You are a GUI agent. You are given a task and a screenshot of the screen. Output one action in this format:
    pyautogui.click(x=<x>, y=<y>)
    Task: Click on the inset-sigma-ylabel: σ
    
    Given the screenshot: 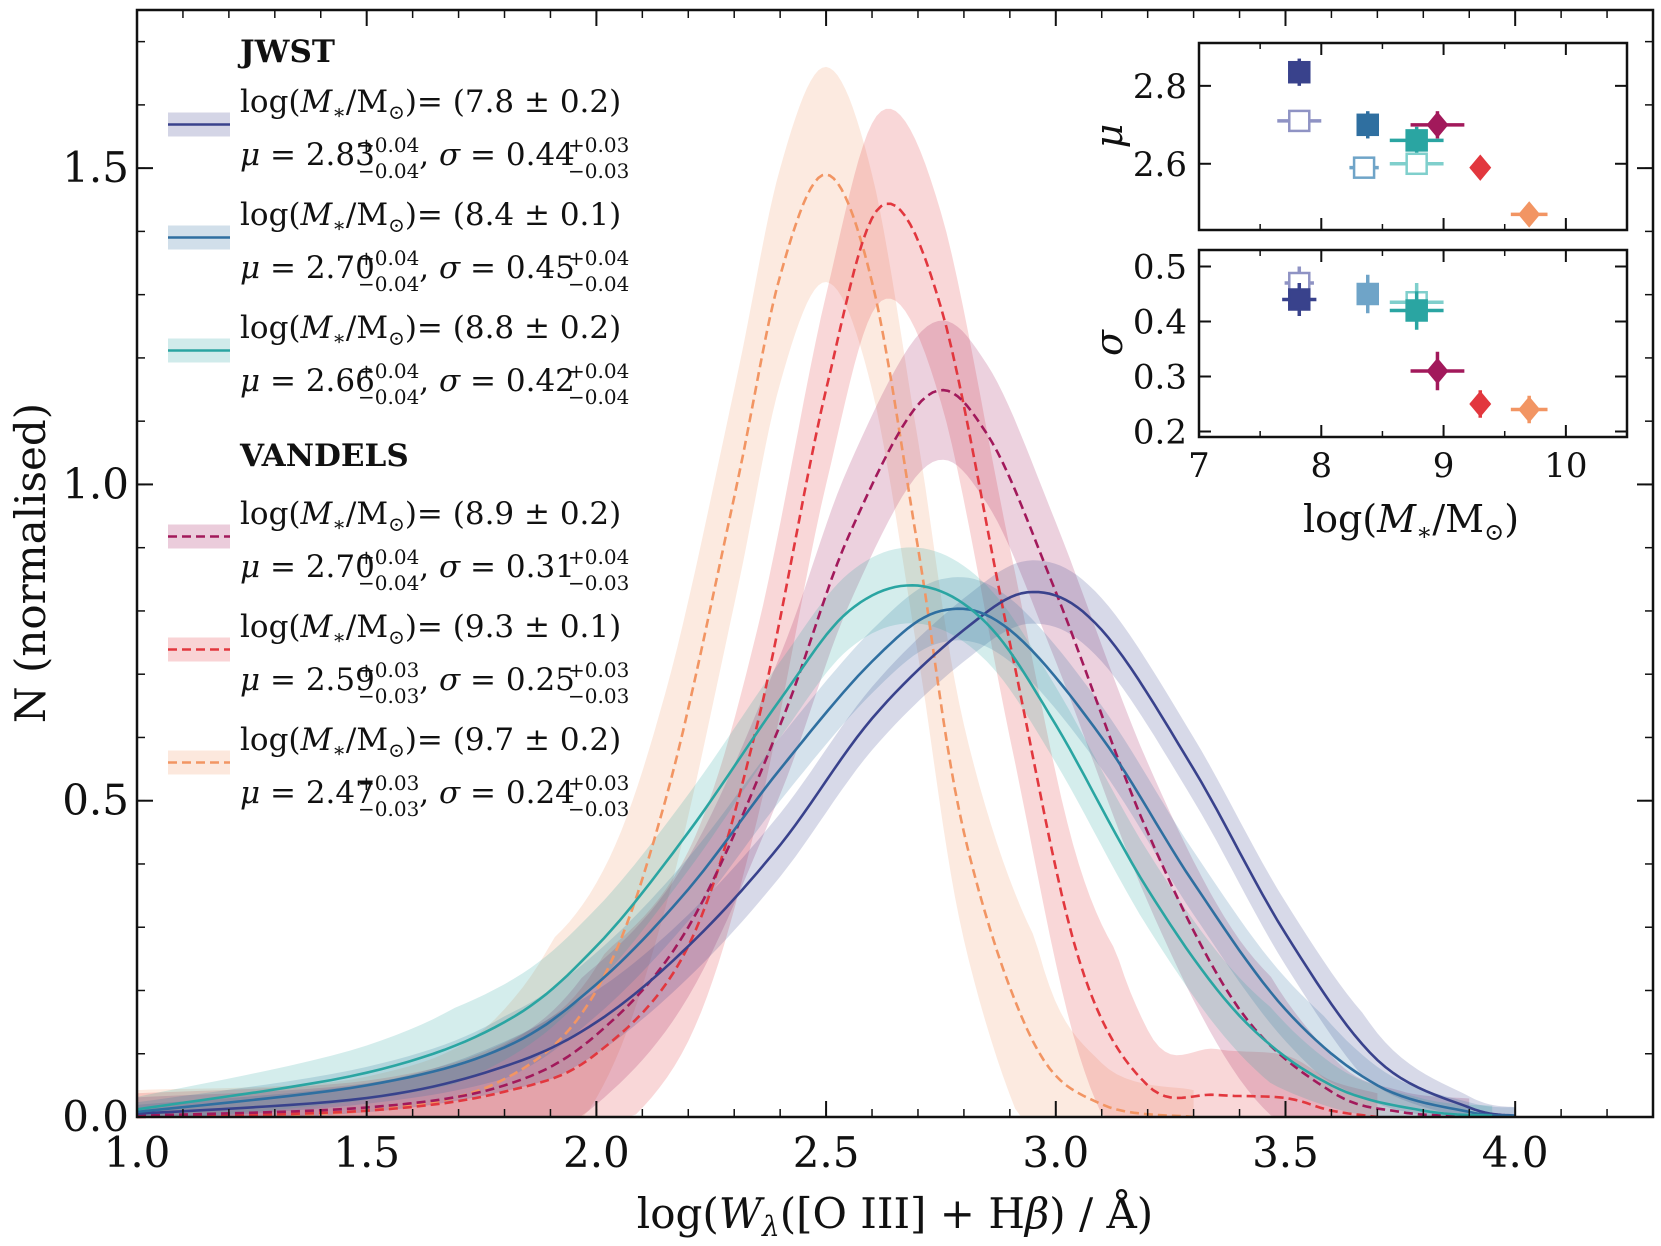 What is the action you would take?
    pyautogui.click(x=1109, y=342)
    